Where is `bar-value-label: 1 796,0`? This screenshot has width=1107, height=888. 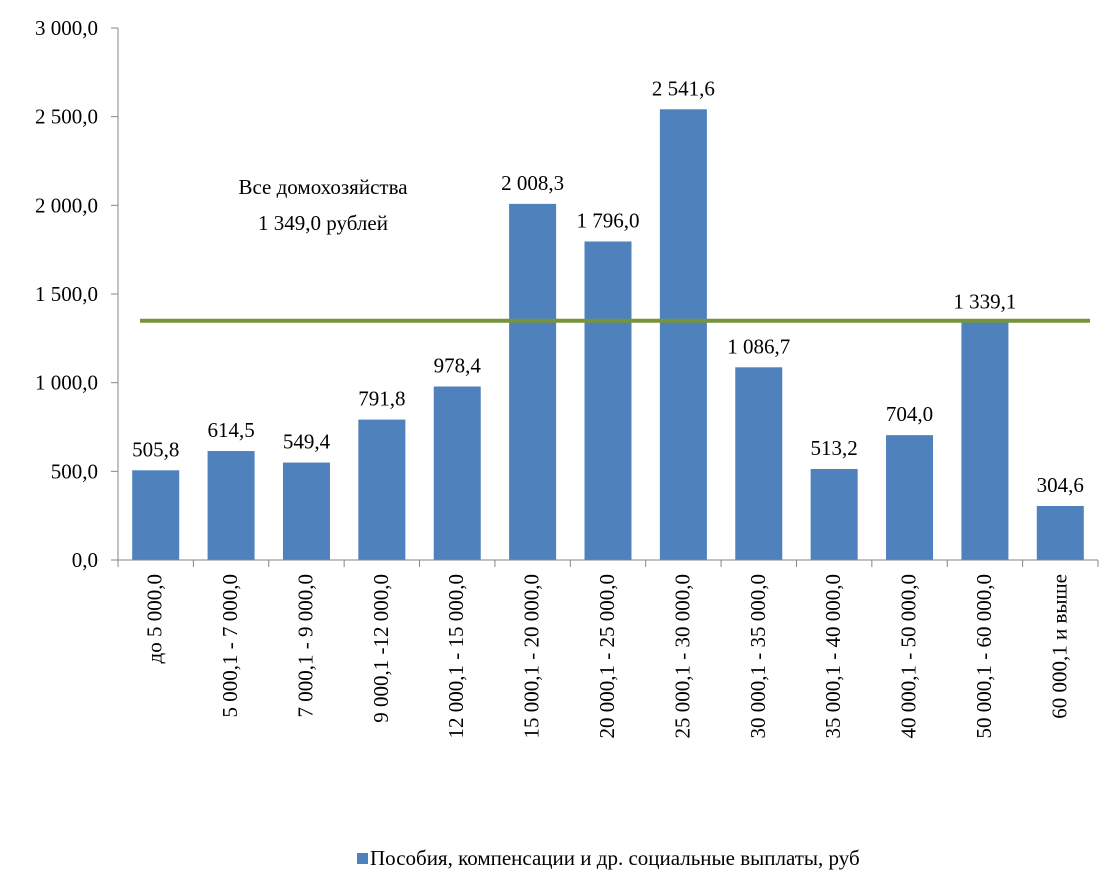 bar-value-label: 1 796,0 is located at coordinates (608, 221).